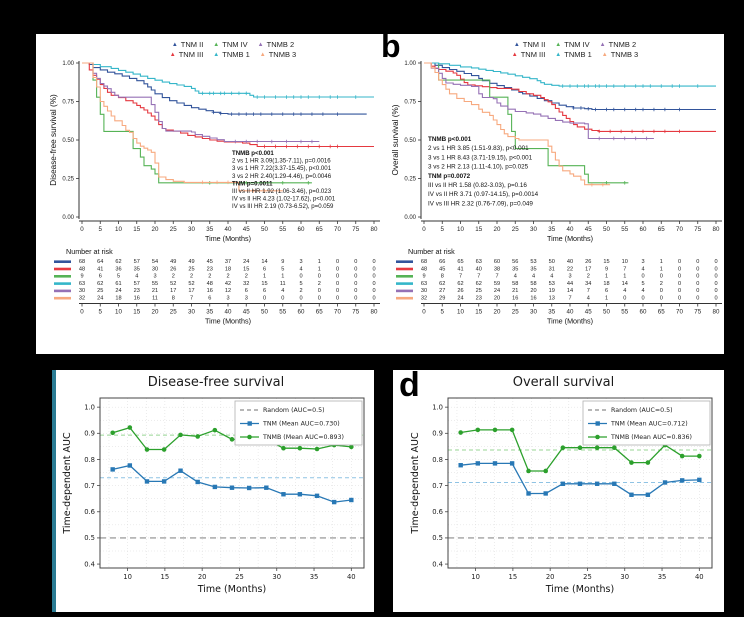 This screenshot has height=617, width=744. What do you see at coordinates (89, 512) in the screenshot?
I see `svg-text: 0.6` at bounding box center [89, 512].